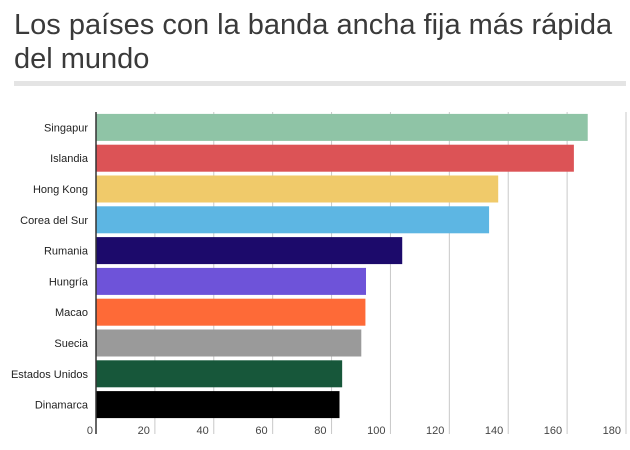 The width and height of the screenshot is (630, 450). Describe the element at coordinates (612, 431) in the screenshot. I see `x-tick-label: 180` at that location.